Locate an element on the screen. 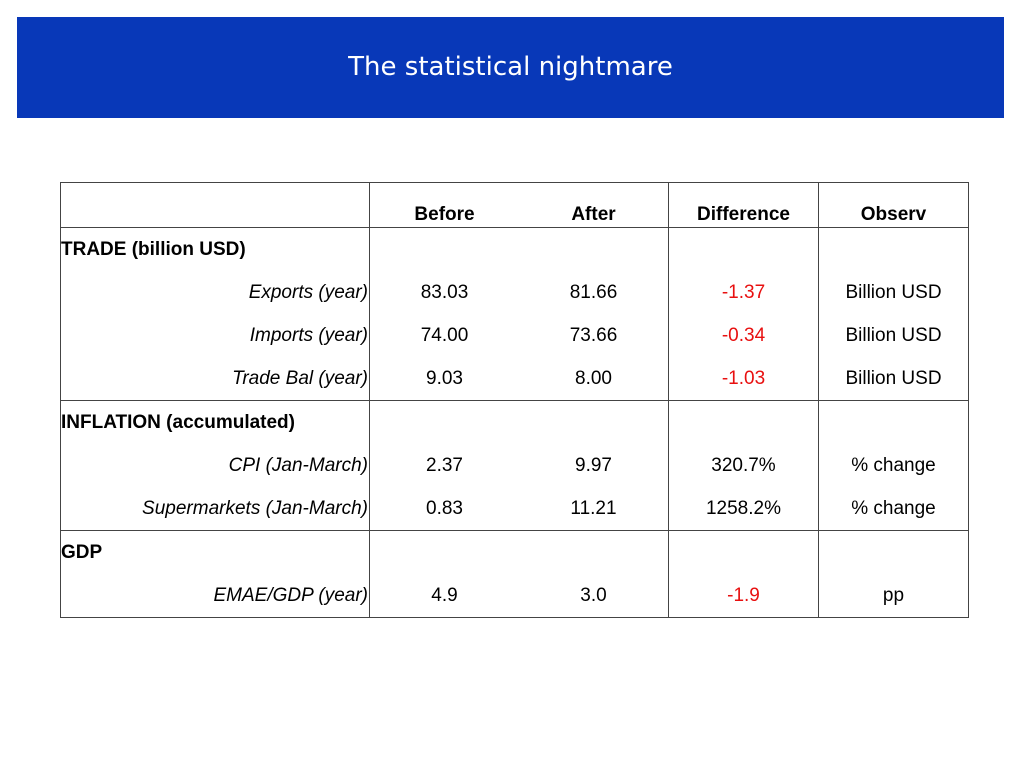 This screenshot has height=768, width=1024. after-value: 81.66 is located at coordinates (593, 292).